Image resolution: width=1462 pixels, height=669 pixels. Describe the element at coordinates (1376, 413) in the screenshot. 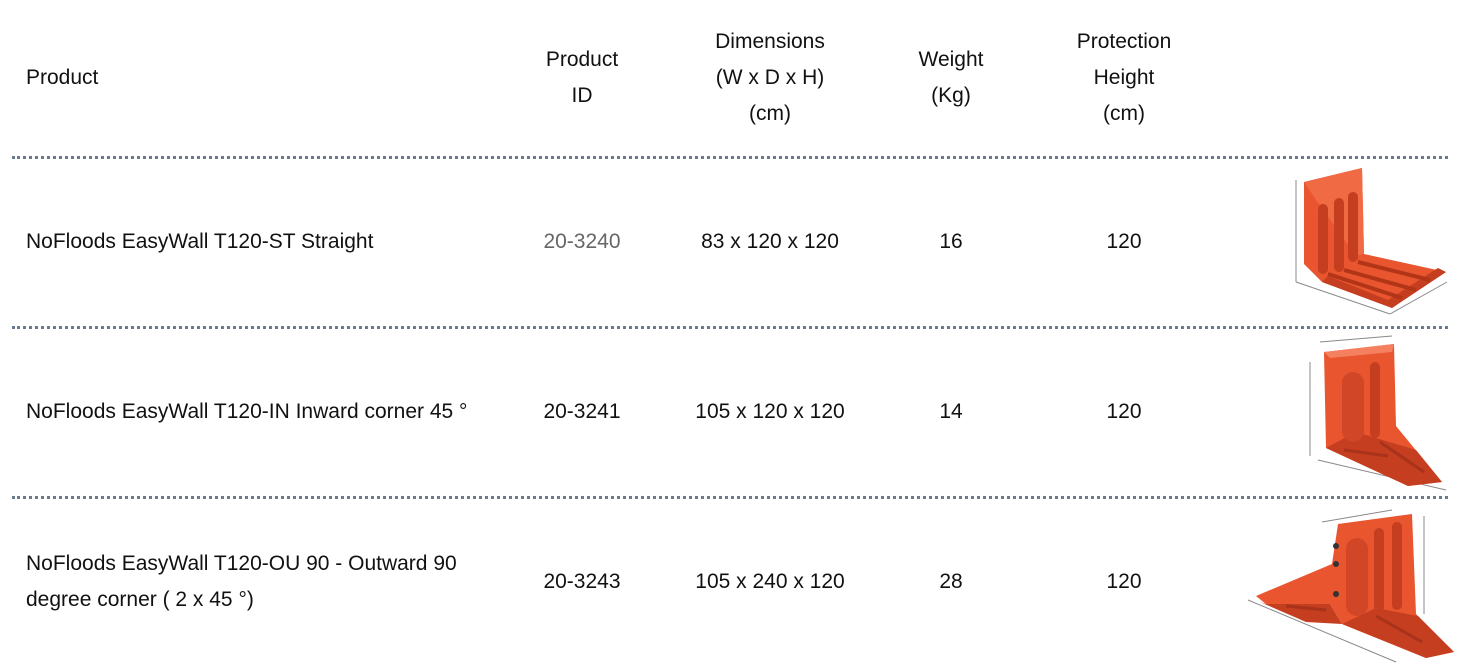

I see `inward-corner-illustration-icon` at that location.